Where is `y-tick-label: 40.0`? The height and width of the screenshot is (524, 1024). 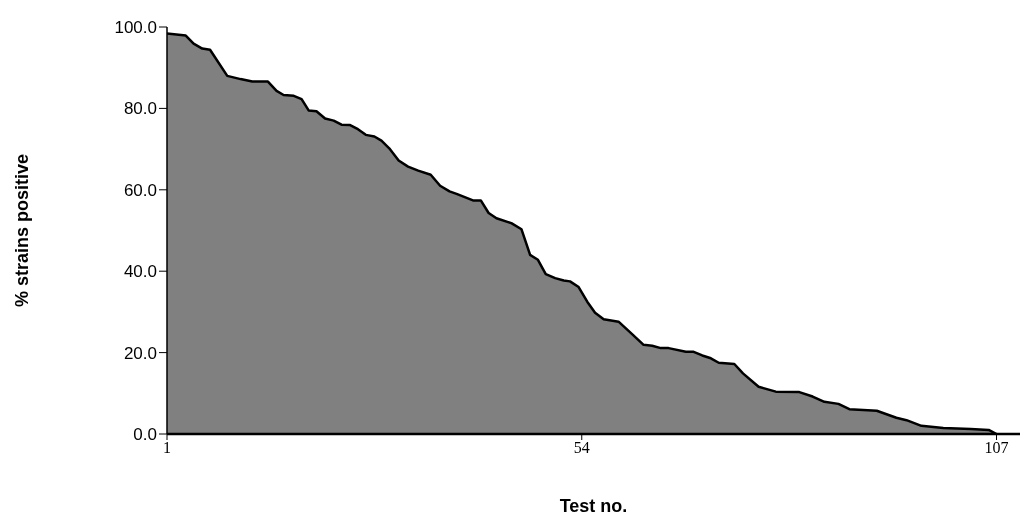
y-tick-label: 40.0 is located at coordinates (140, 272).